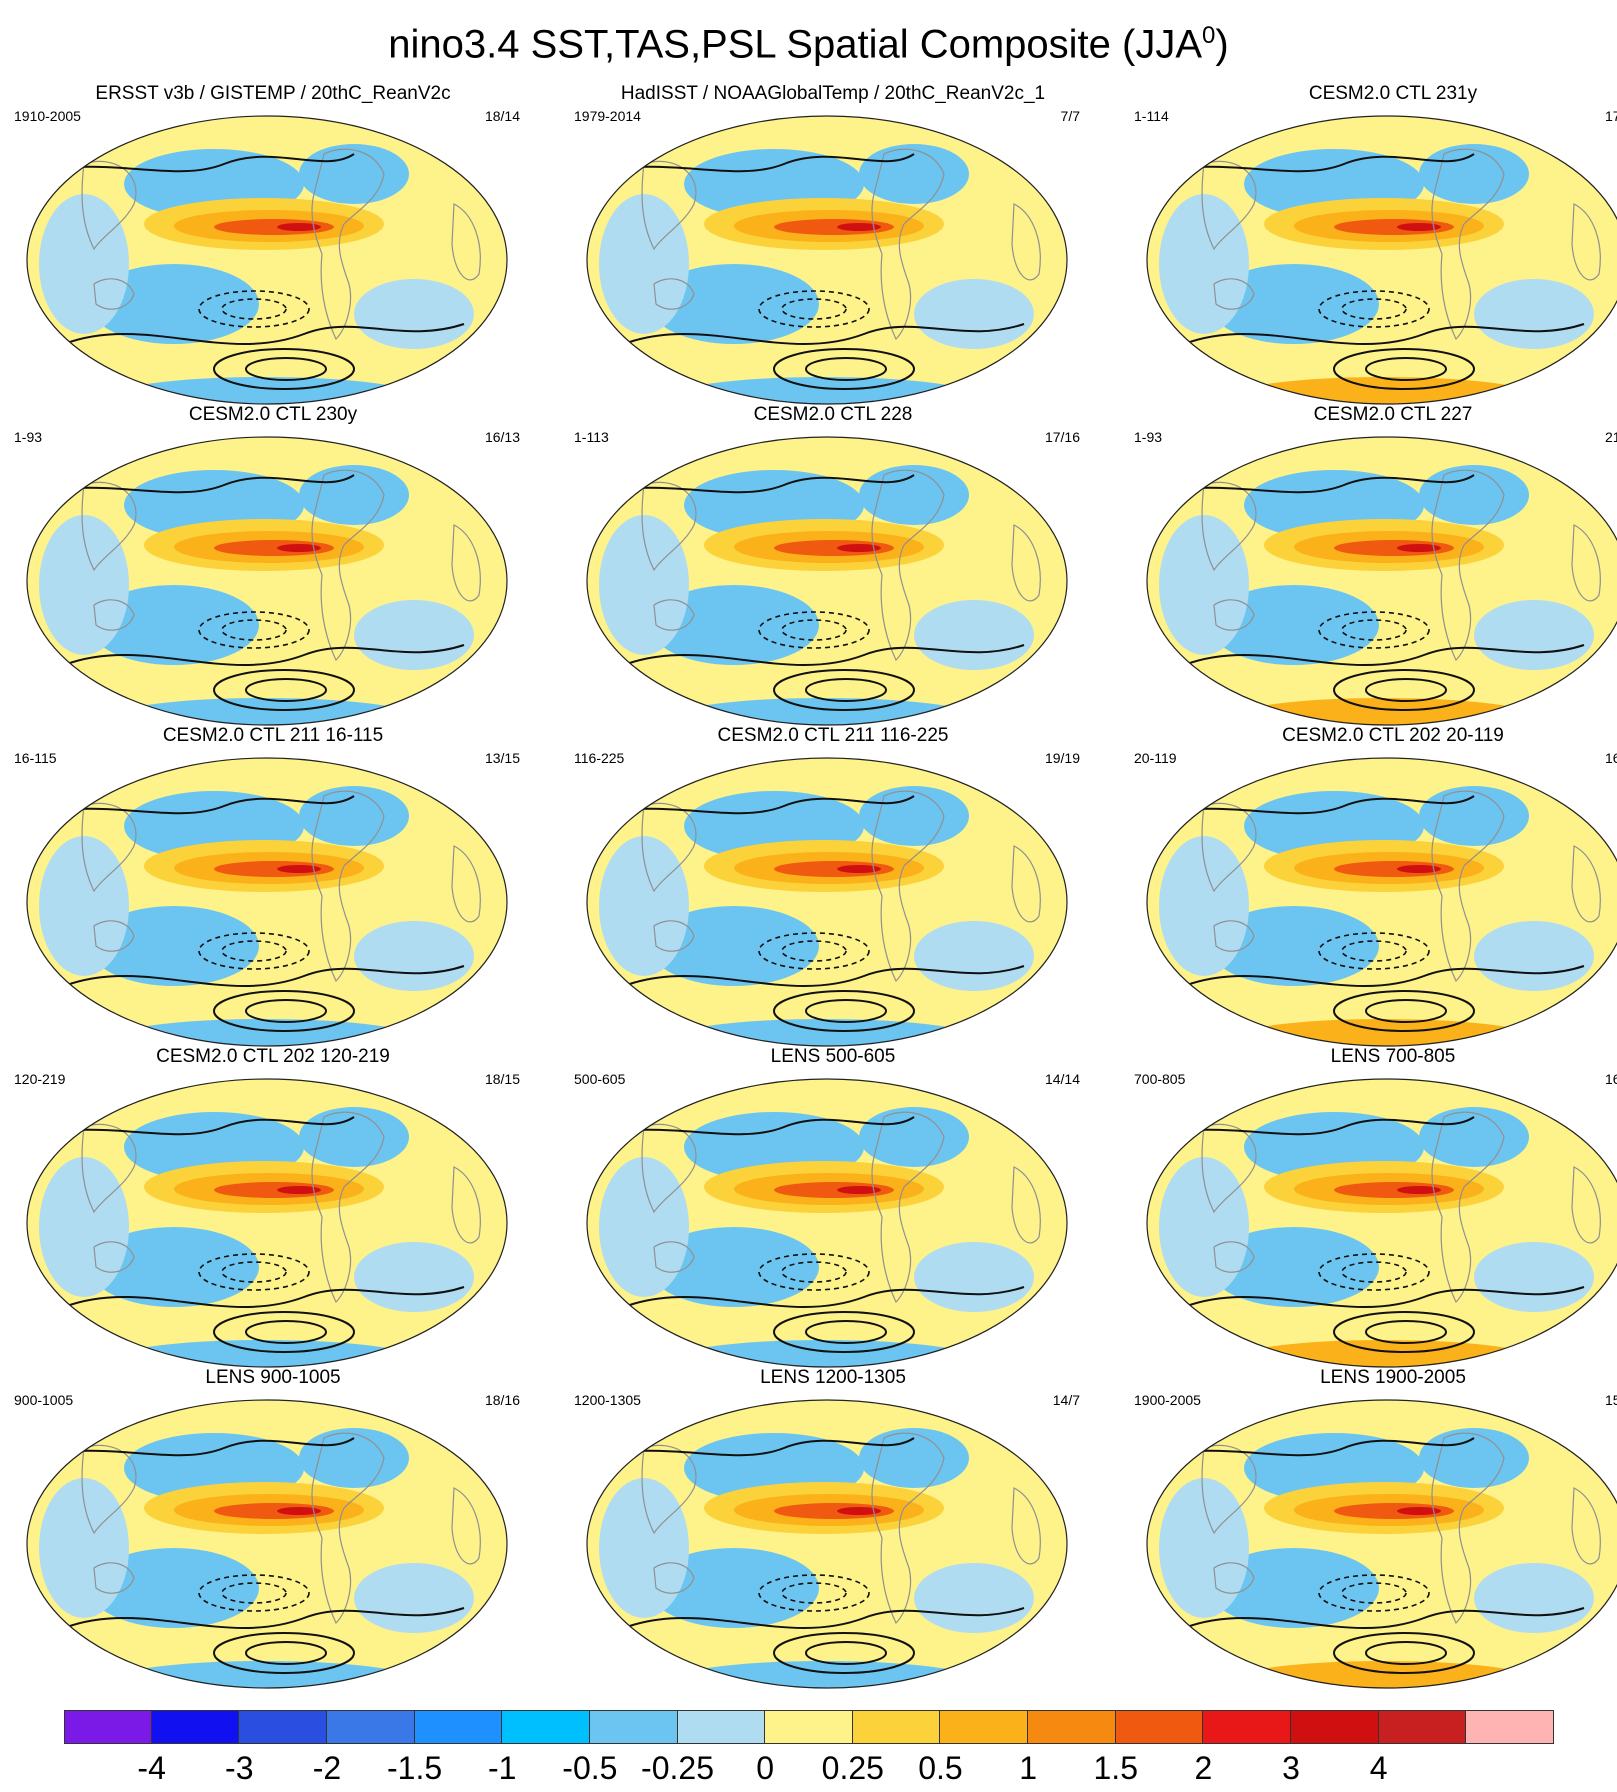  Describe the element at coordinates (677, 1768) in the screenshot. I see `colorbar-tick-label: -0.25` at that location.